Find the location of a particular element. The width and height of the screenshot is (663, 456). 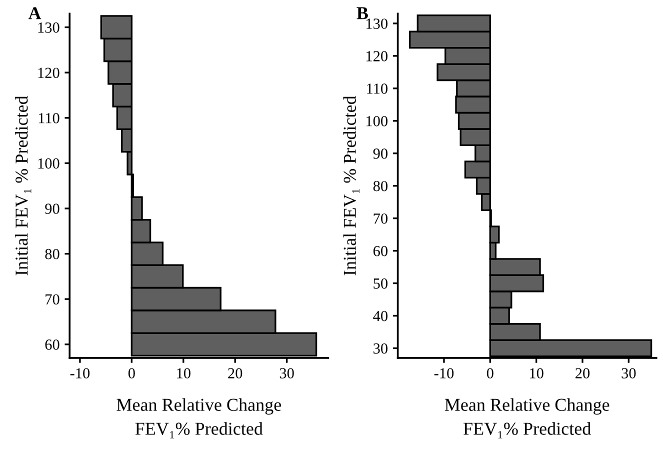

chart-title: A is located at coordinates (35, 13).